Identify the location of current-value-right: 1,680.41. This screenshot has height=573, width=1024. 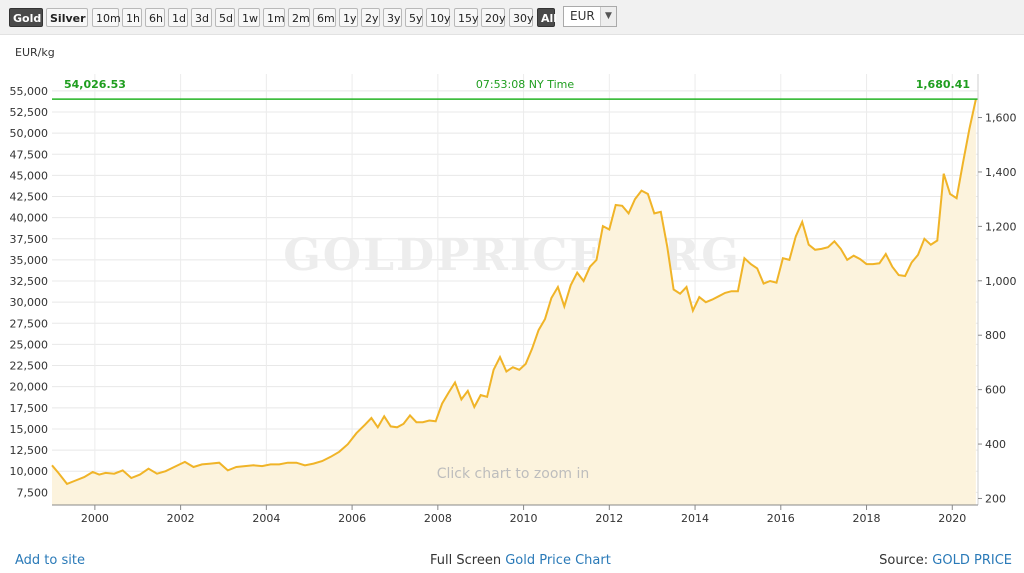
(943, 84).